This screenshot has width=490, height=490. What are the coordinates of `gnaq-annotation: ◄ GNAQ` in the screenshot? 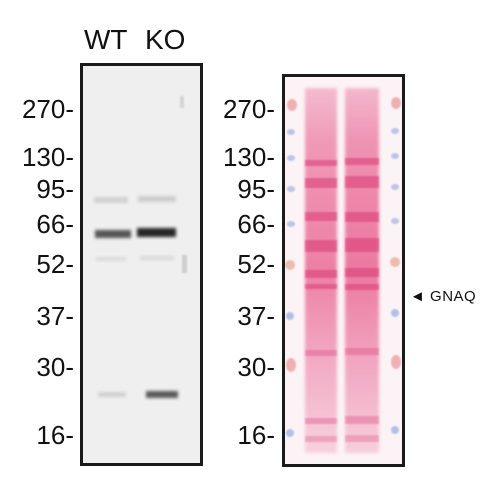 It's located at (443, 296).